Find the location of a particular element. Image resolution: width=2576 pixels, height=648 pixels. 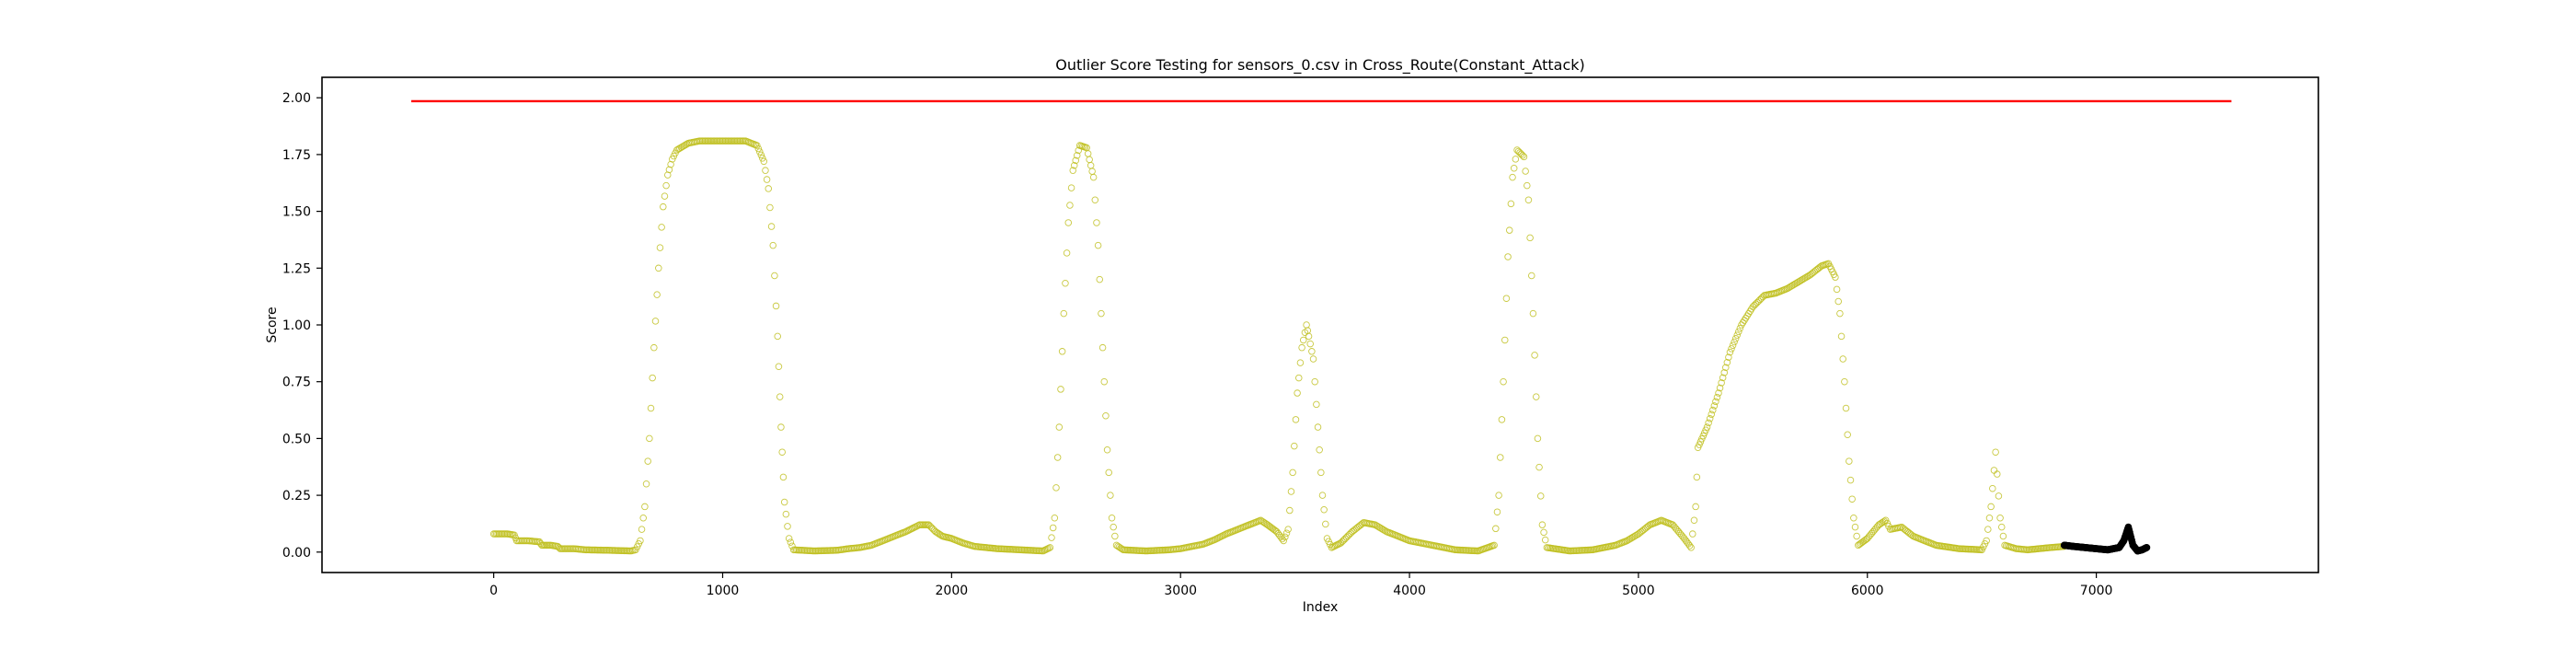

x-tick-label: 6000 is located at coordinates (1867, 591).